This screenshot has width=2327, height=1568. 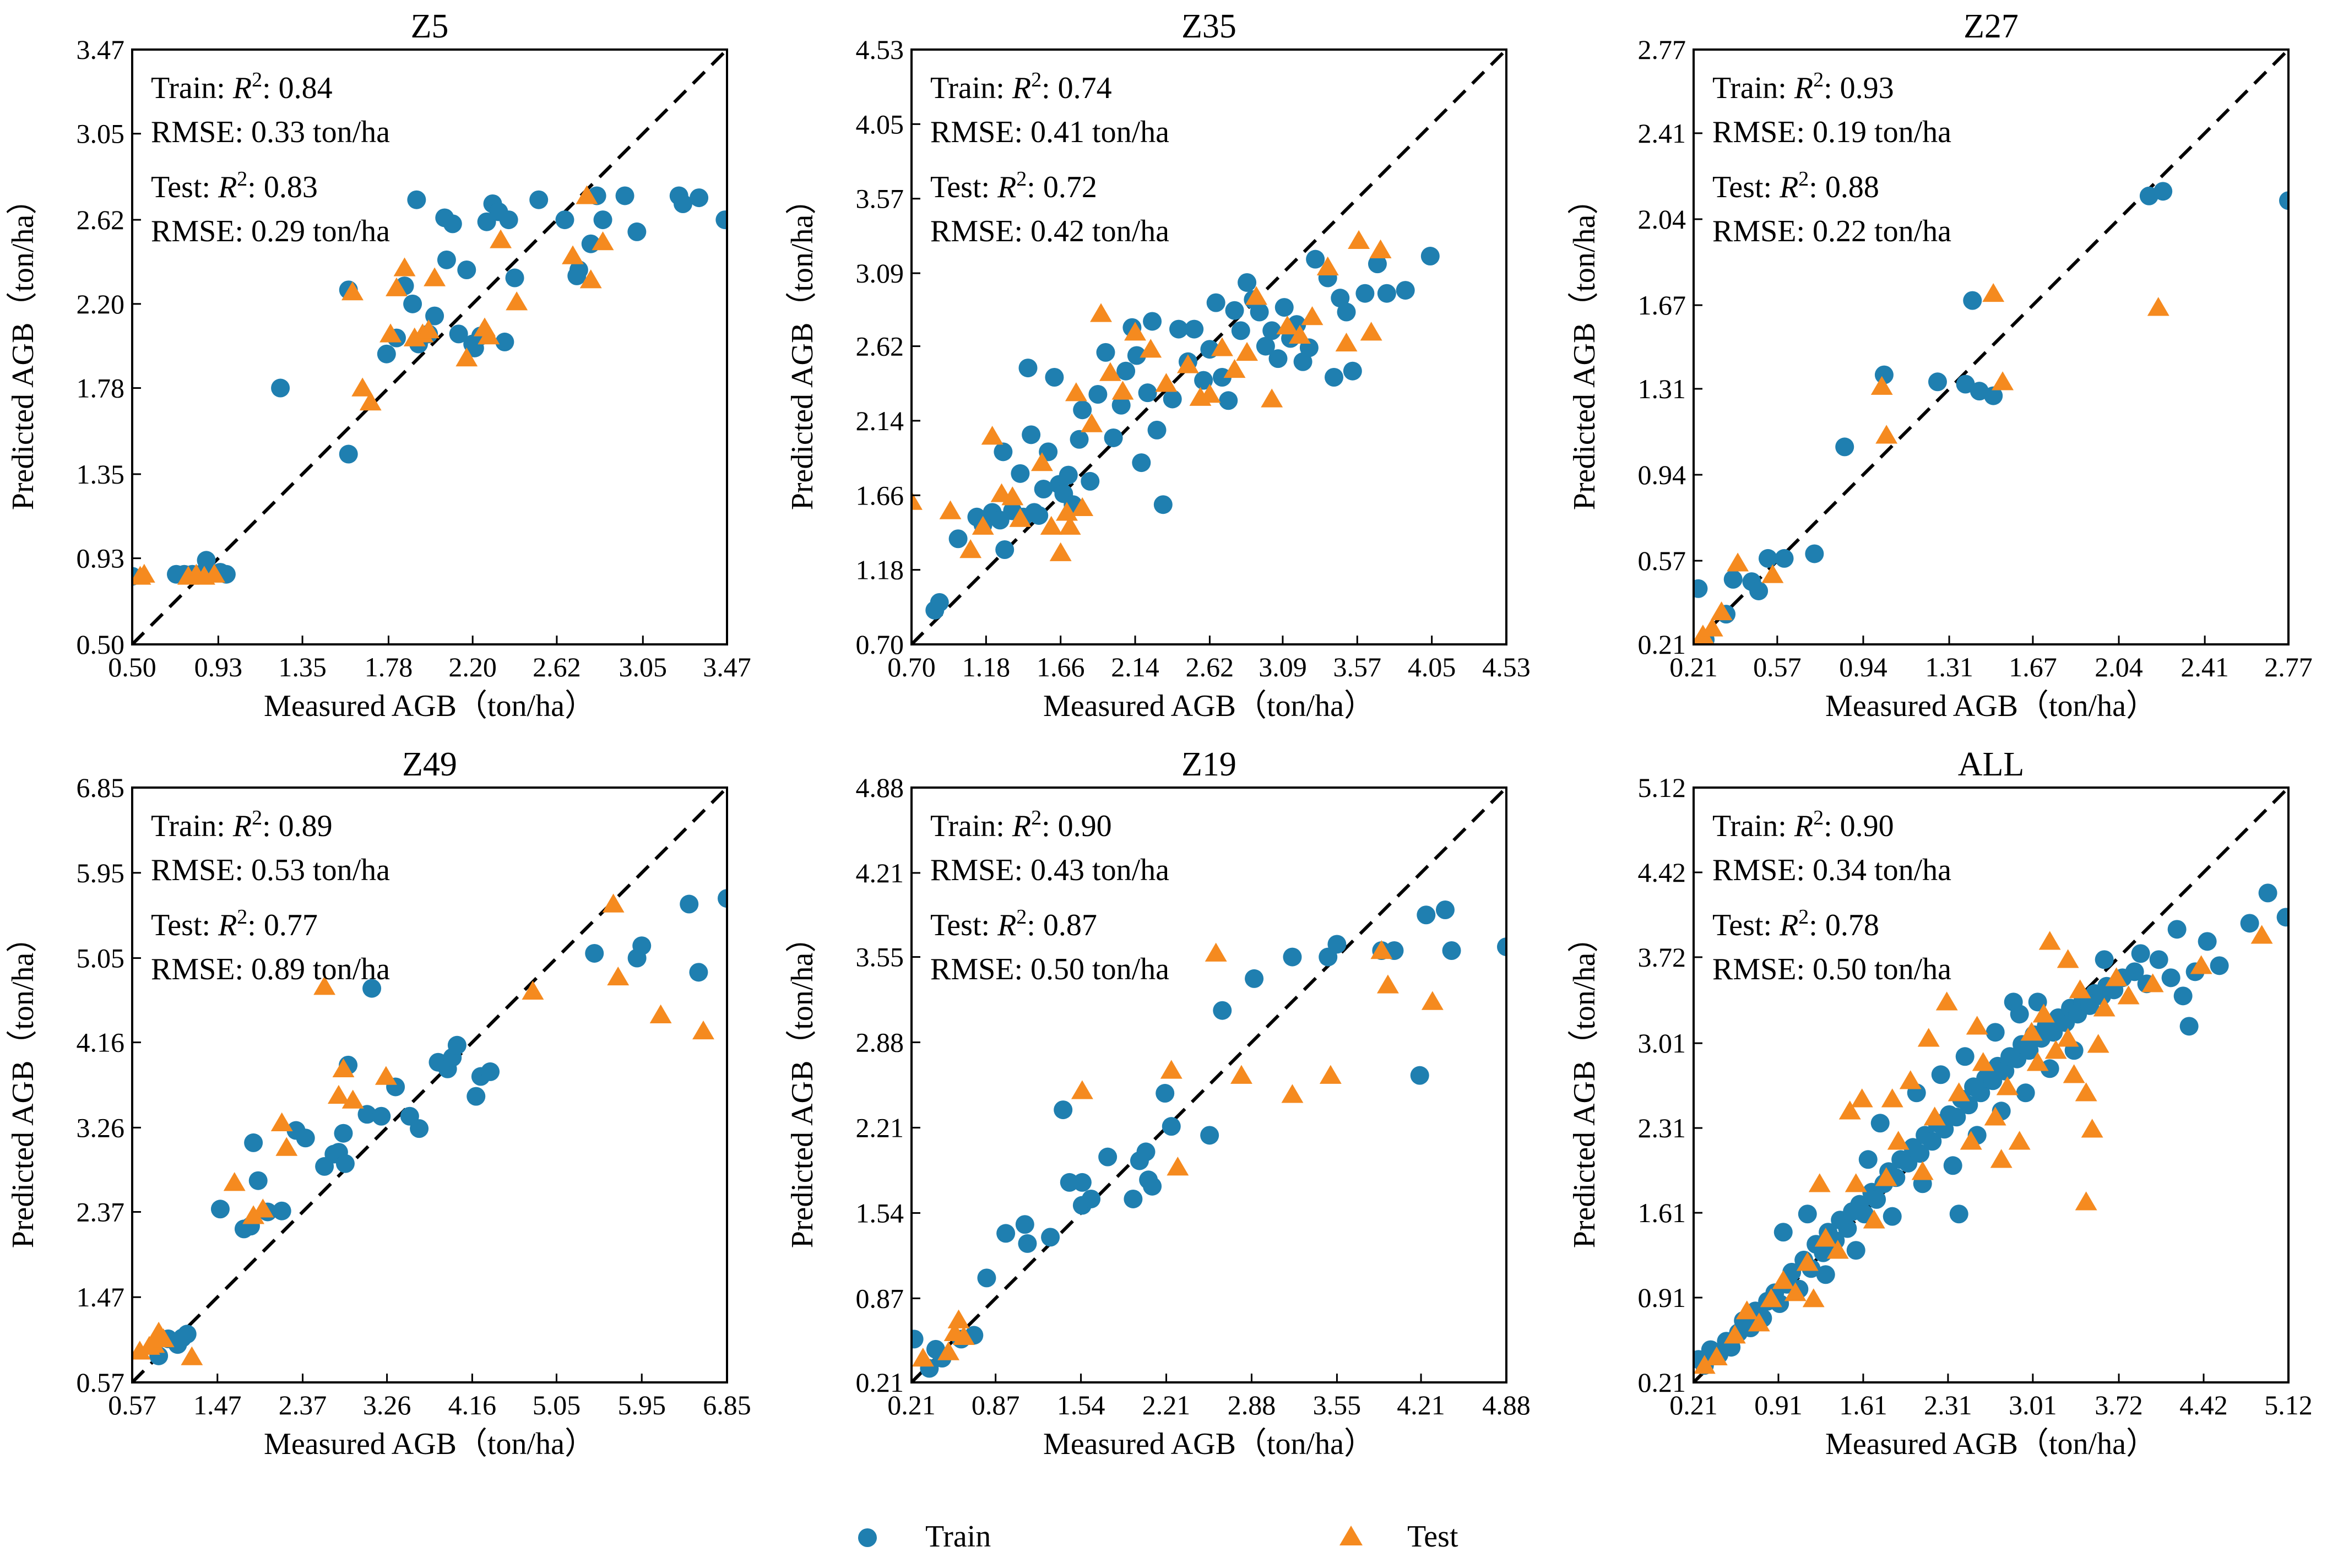 I want to click on y-tick-label: 0.91, so click(x=1662, y=1297).